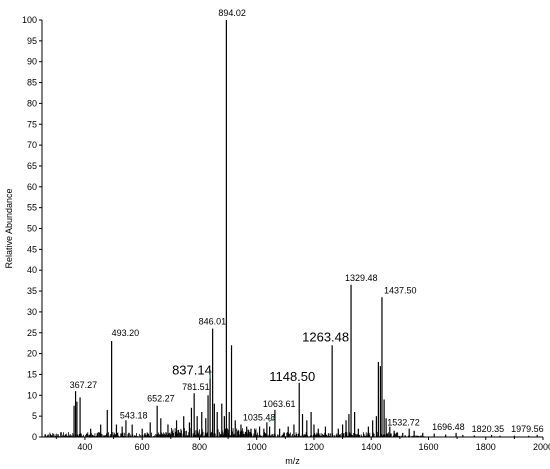  Describe the element at coordinates (400, 290) in the screenshot. I see `peak-label: 1437.50` at that location.